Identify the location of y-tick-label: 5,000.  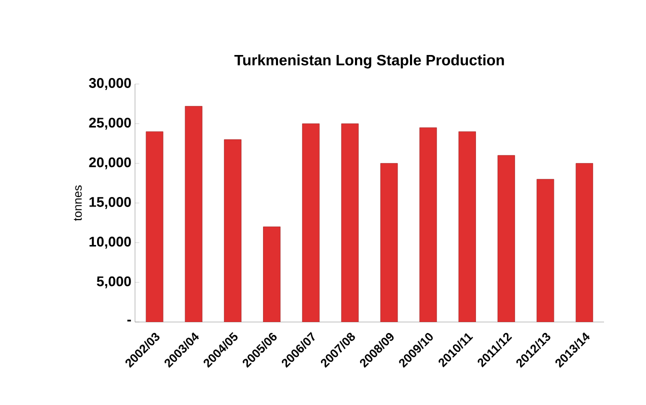
(113, 282).